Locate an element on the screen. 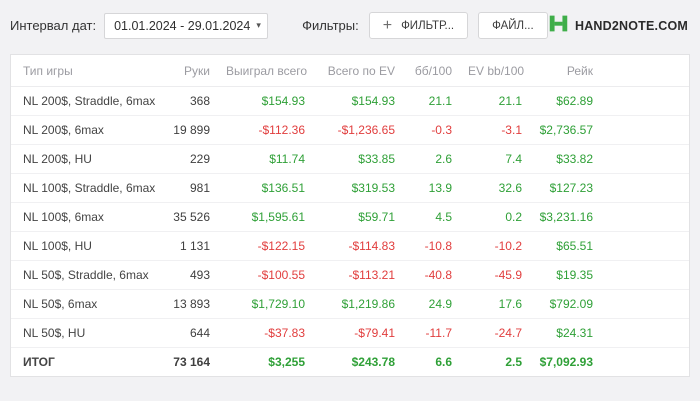 The image size is (700, 401). ev-bb100-cell: 7.4 is located at coordinates (495, 159).